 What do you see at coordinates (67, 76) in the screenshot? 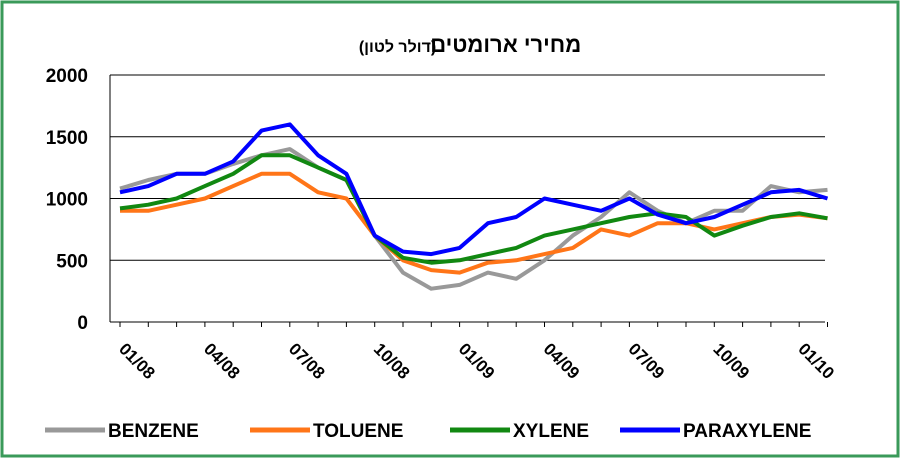
I see `y-tick-label: 2000` at bounding box center [67, 76].